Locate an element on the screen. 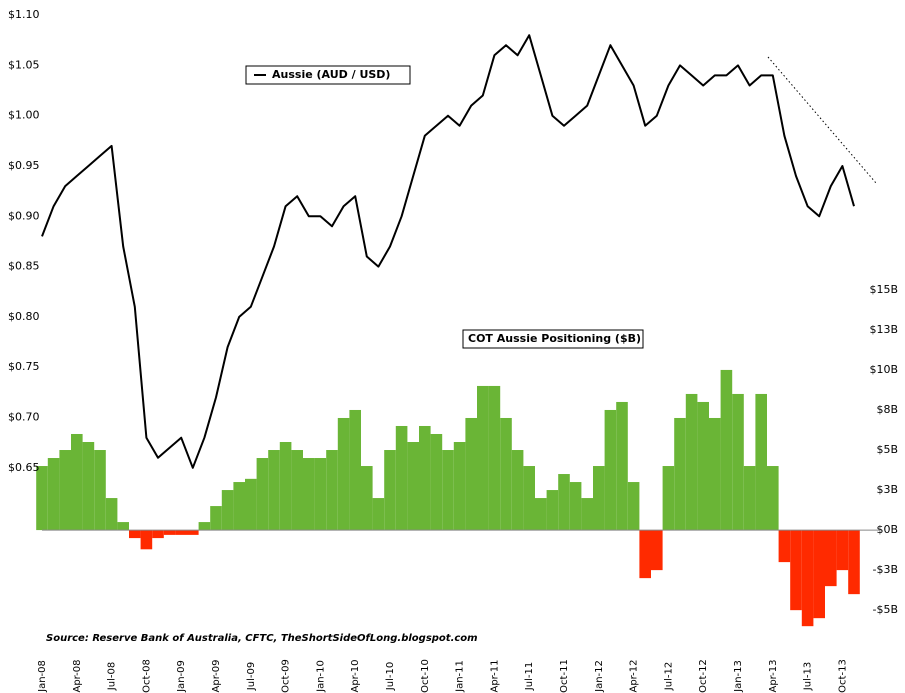 The image size is (905, 693). x-tick-label: Apr-09 is located at coordinates (216, 676).